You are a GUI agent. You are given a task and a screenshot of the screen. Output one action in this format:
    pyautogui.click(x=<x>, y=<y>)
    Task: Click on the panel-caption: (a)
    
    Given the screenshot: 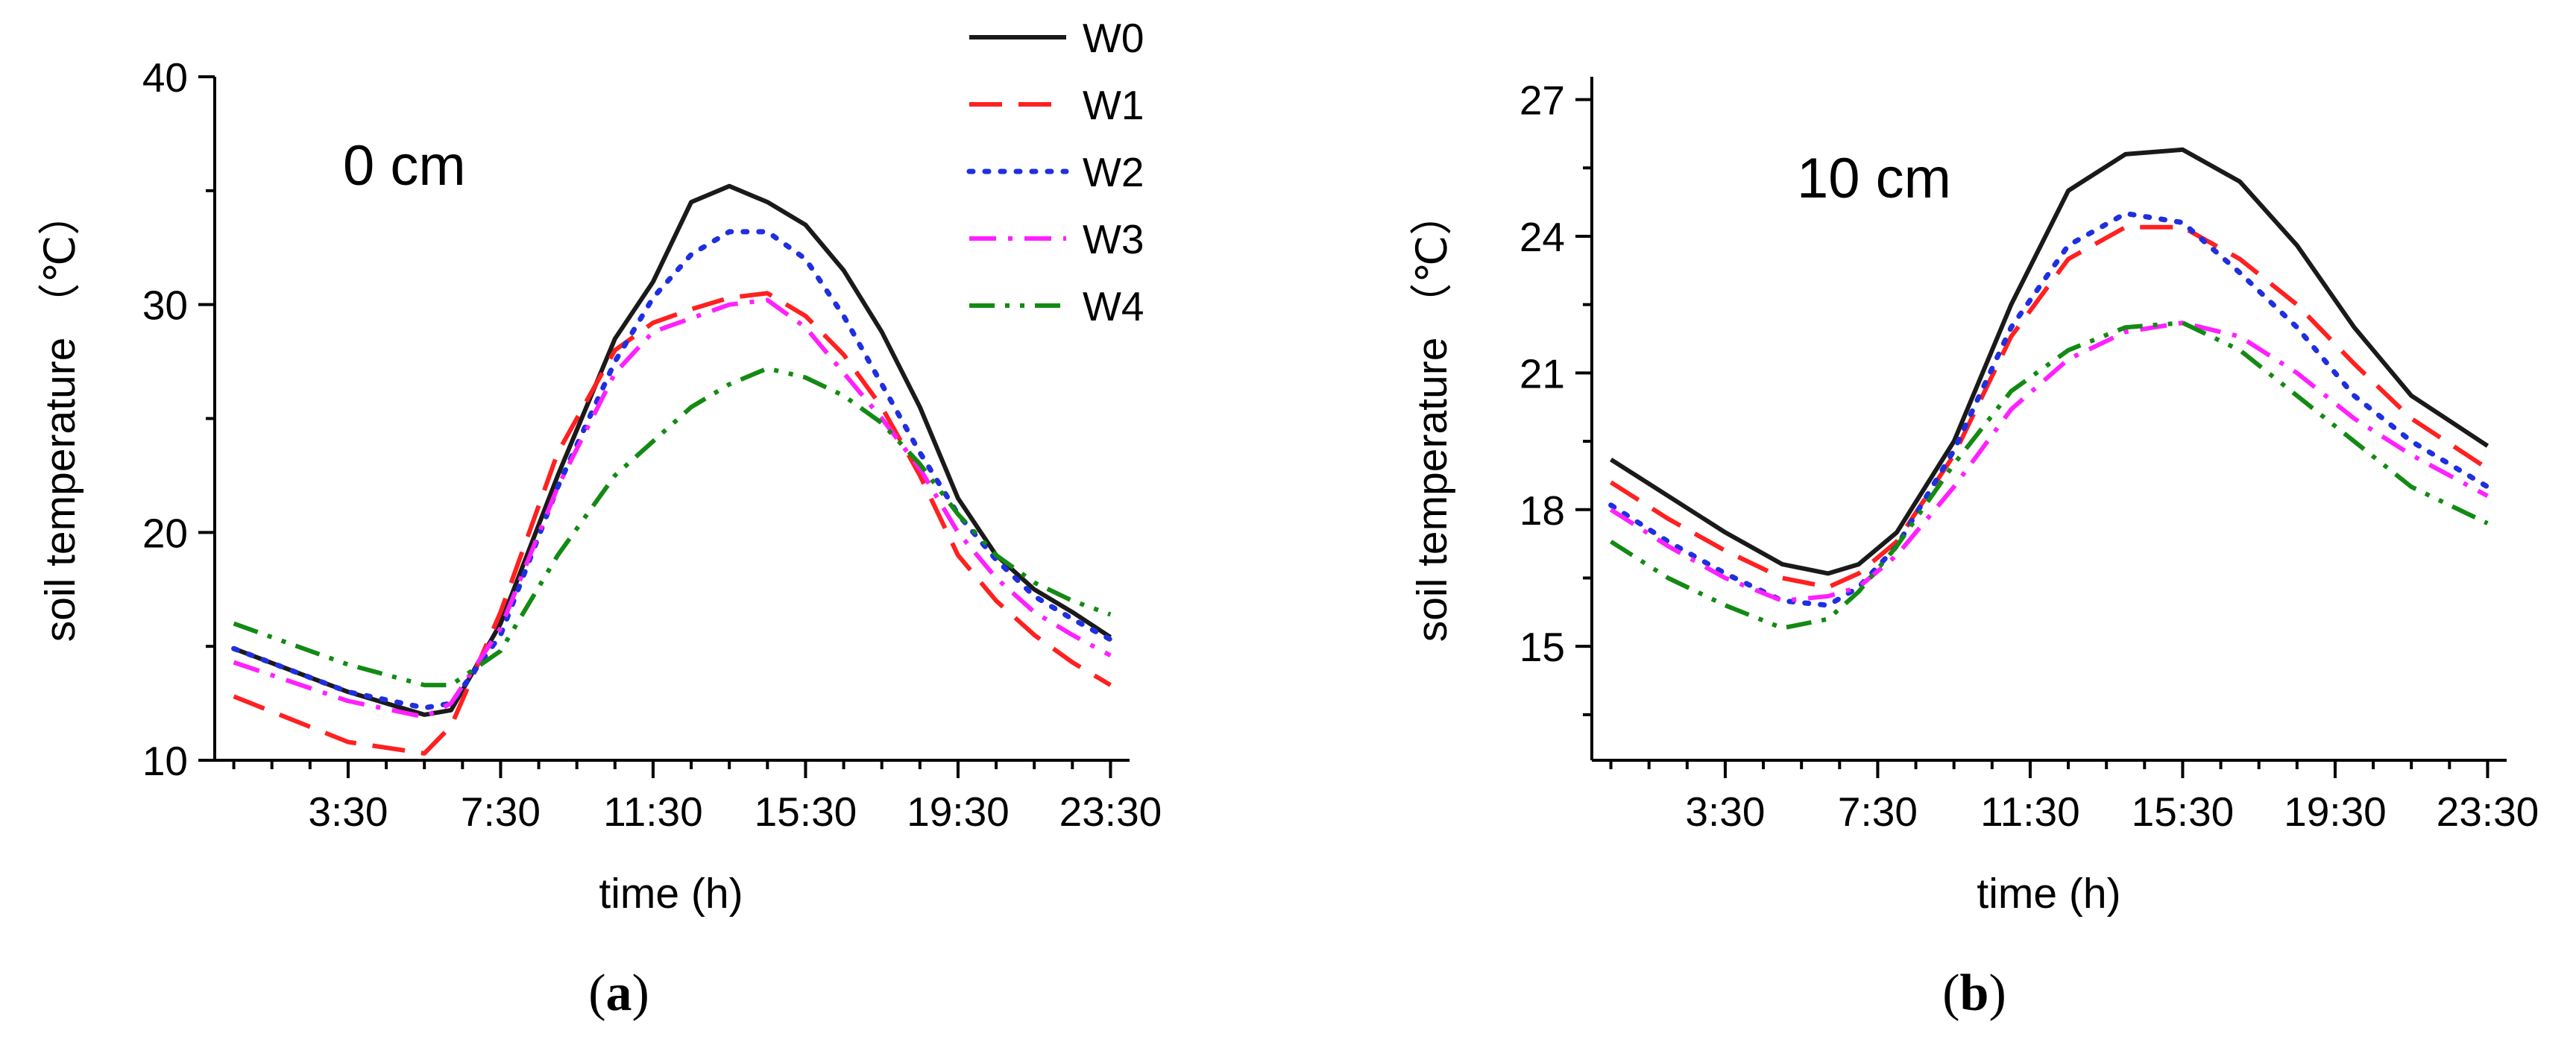 What is the action you would take?
    pyautogui.click(x=618, y=993)
    